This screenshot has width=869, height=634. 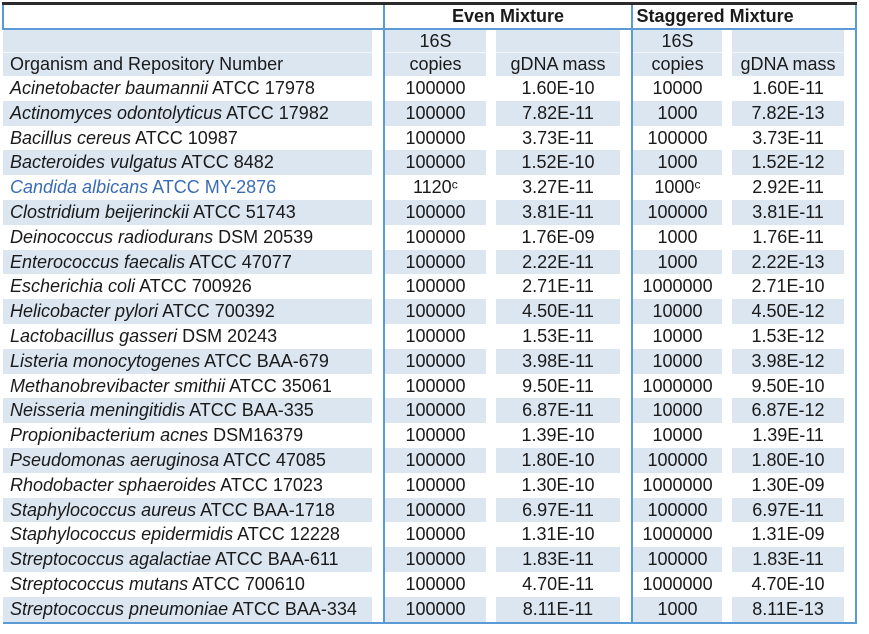 I want to click on even-gdna-mass-cell: 1.83E-11, so click(x=558, y=559).